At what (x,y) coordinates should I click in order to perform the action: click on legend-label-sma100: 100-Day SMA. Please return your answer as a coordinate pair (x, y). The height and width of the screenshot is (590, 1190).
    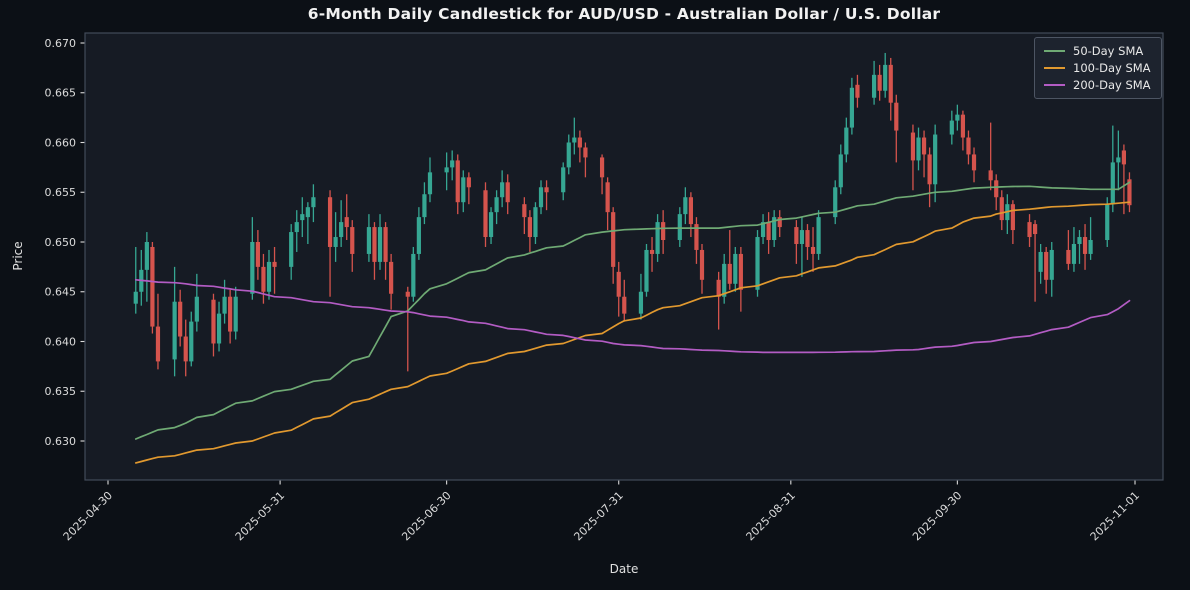
    Looking at the image, I should click on (1112, 68).